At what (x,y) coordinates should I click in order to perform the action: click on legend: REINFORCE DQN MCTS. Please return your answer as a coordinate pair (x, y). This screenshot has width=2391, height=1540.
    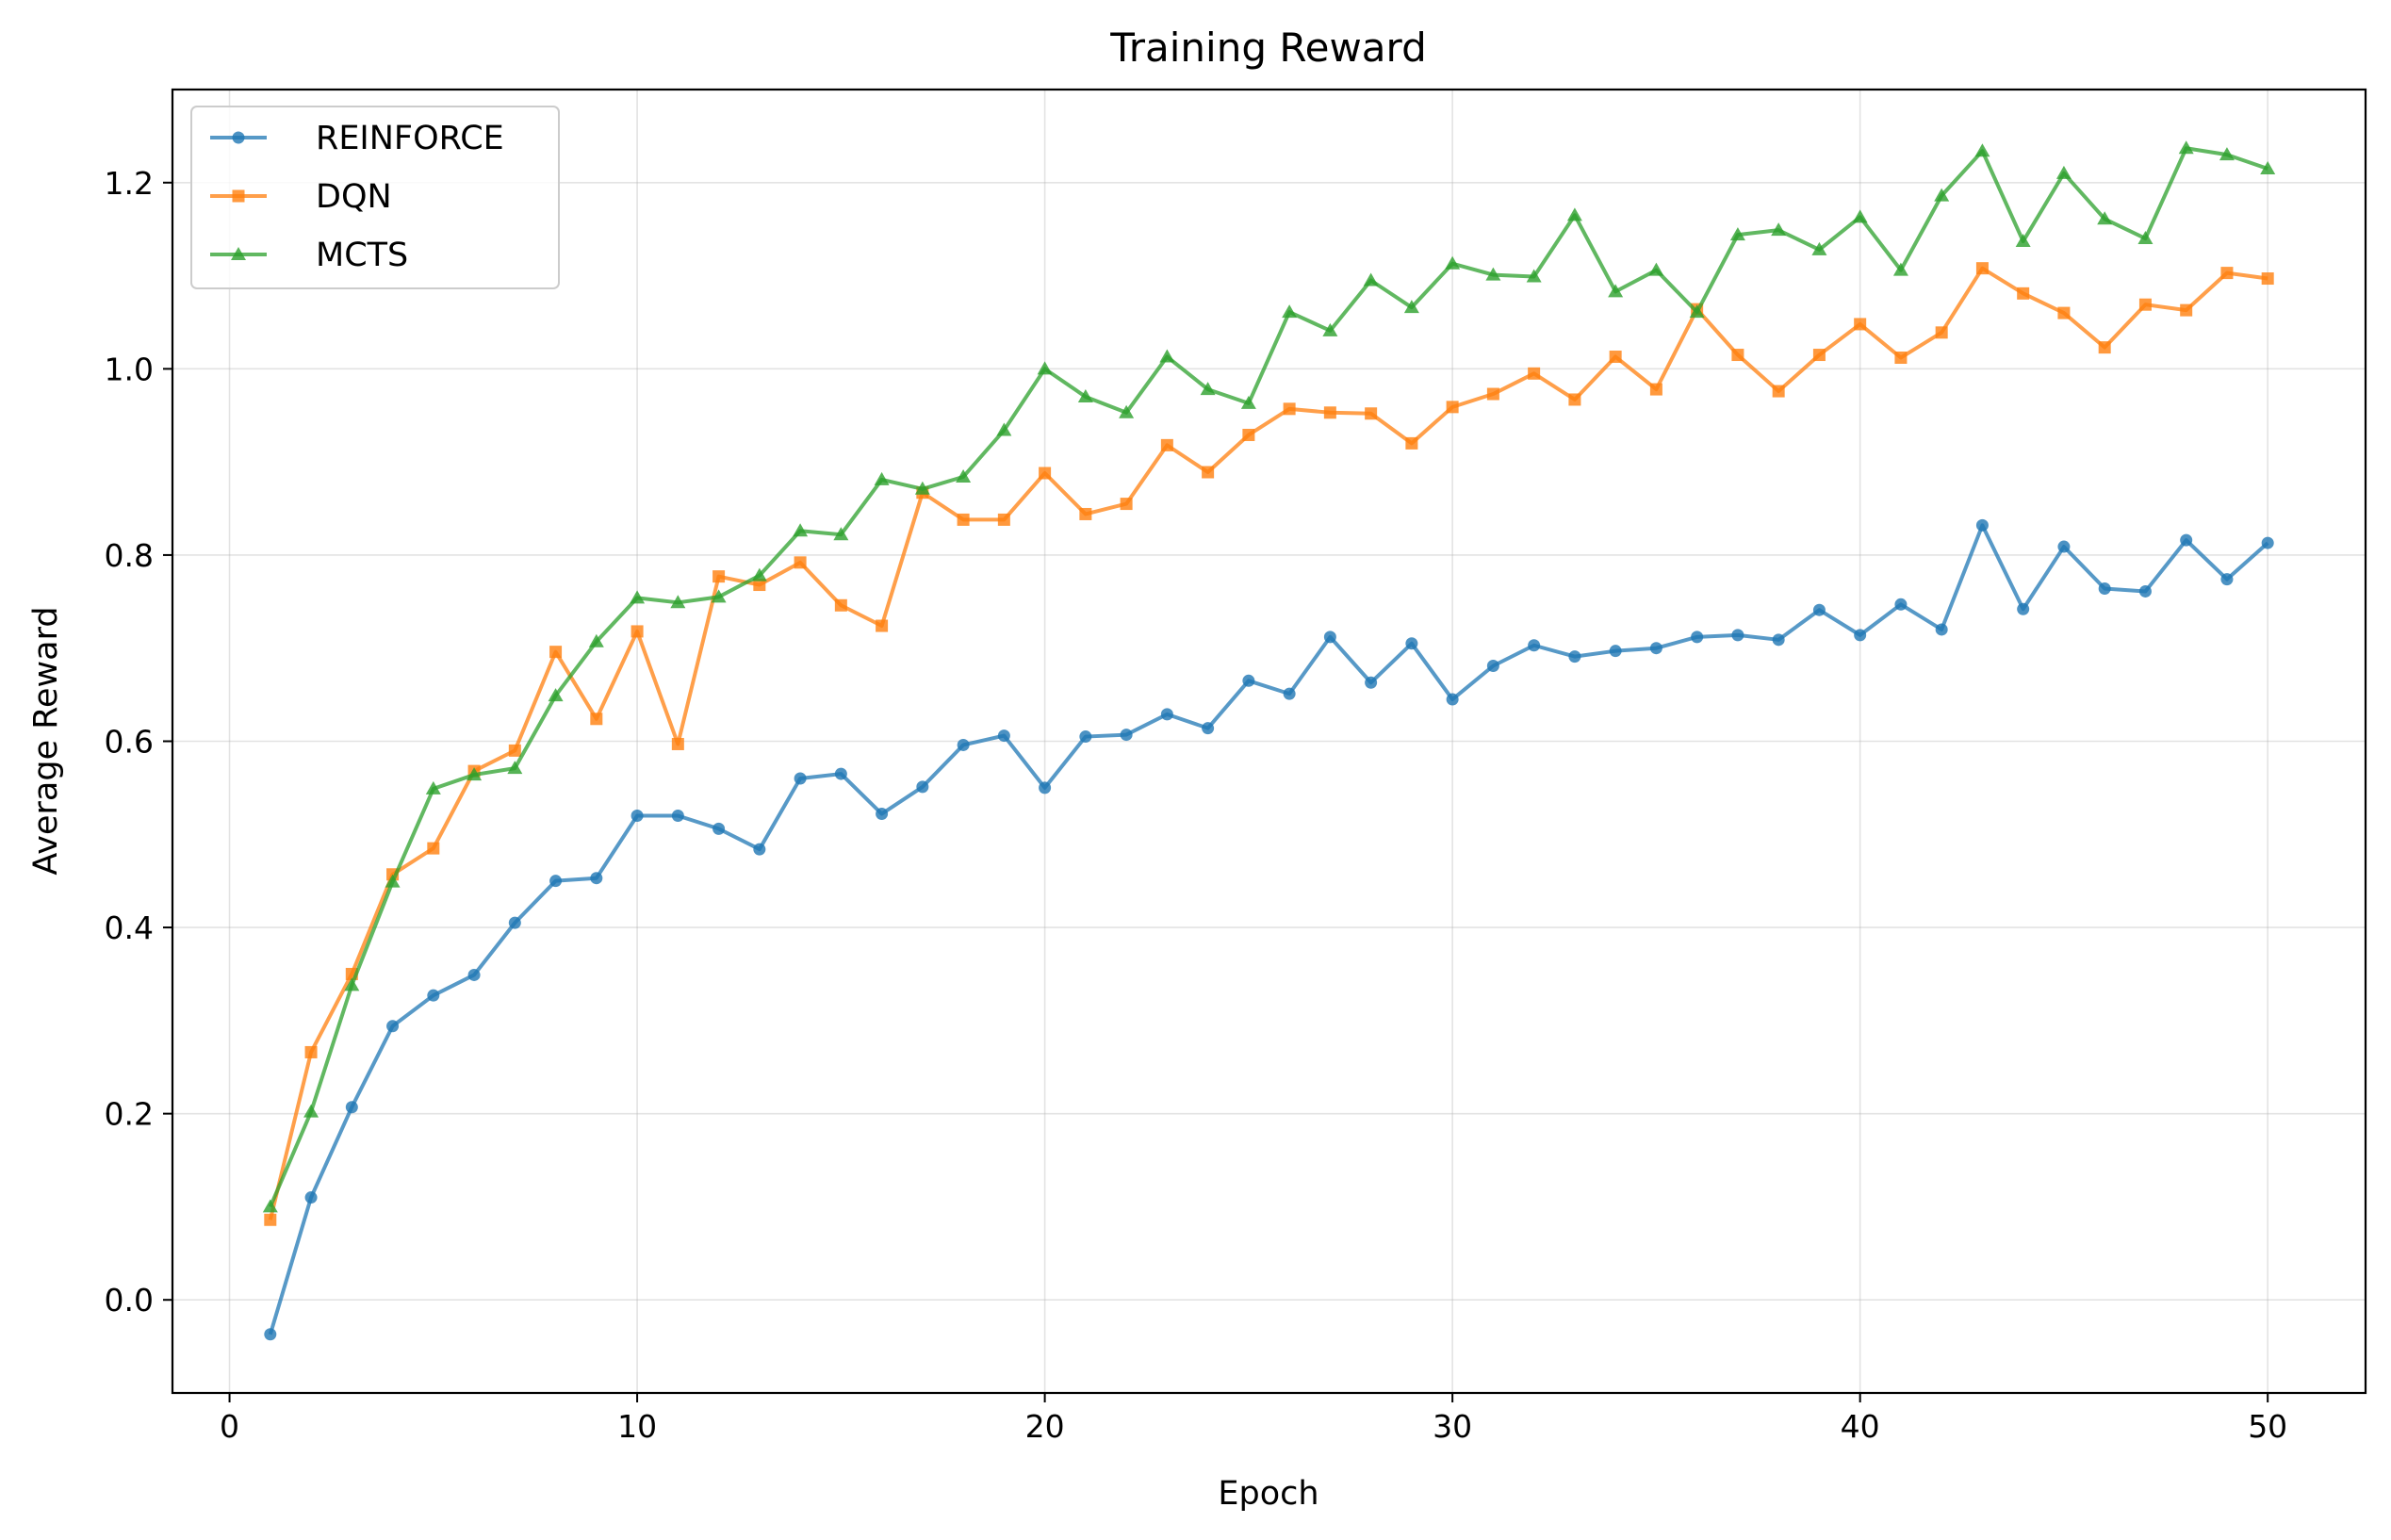
    Looking at the image, I should click on (375, 197).